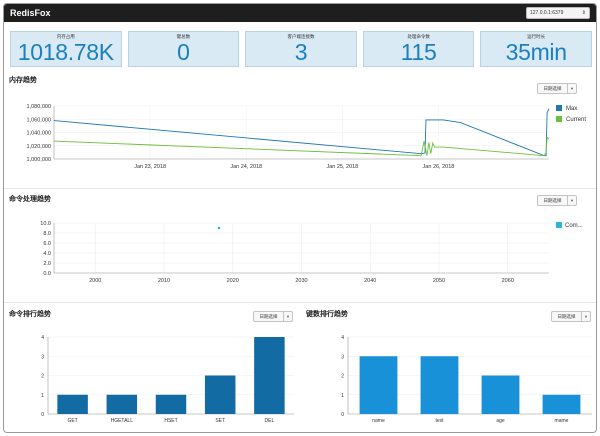  What do you see at coordinates (571, 109) in the screenshot?
I see `legend-label: Max` at bounding box center [571, 109].